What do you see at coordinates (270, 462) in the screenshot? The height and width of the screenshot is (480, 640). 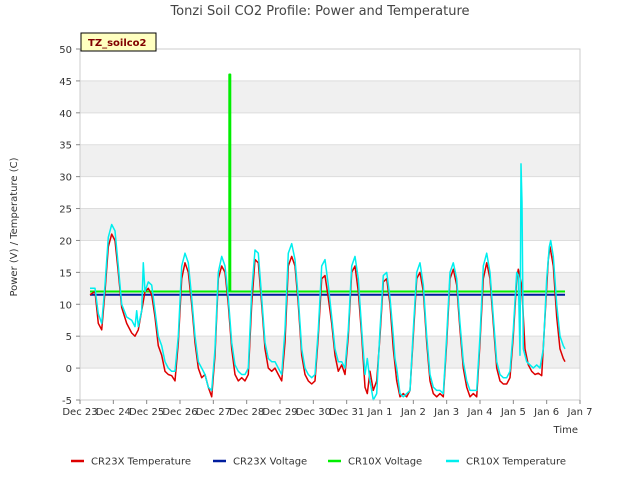 I see `legend-item-label: CR23X Voltage` at bounding box center [270, 462].